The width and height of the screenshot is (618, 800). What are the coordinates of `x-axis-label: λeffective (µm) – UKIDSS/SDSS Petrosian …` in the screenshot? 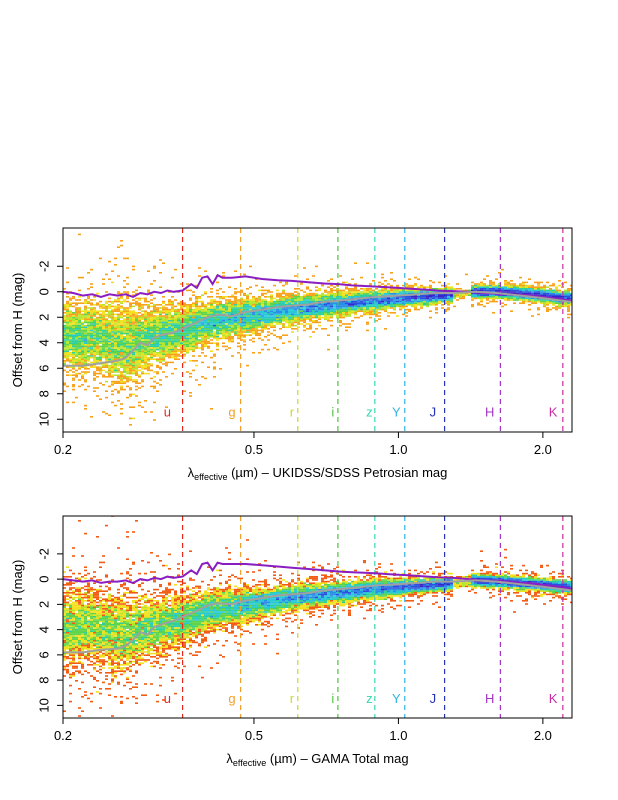 It's located at (318, 473).